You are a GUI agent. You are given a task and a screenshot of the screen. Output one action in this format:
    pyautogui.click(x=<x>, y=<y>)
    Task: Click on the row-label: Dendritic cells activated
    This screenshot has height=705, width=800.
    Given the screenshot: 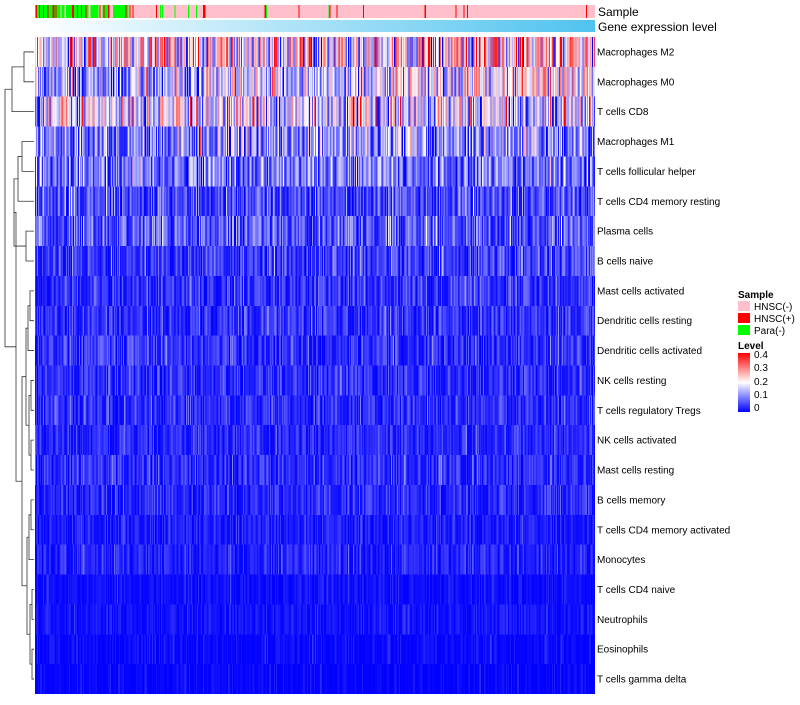 What is the action you would take?
    pyautogui.click(x=649, y=351)
    